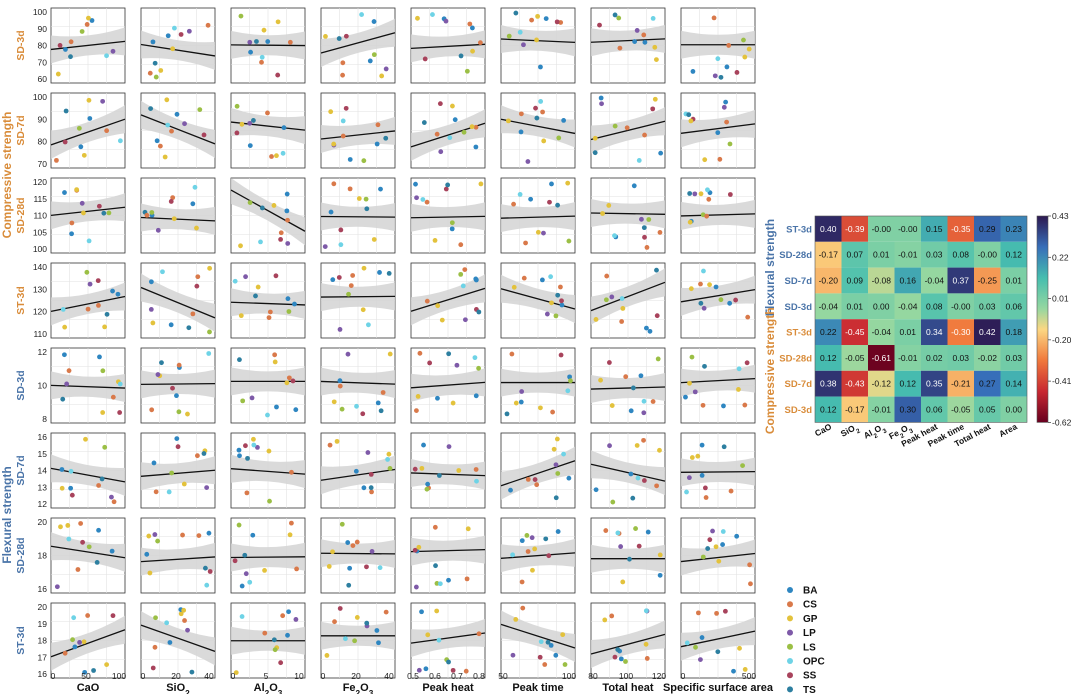 The height and width of the screenshot is (694, 1080). Describe the element at coordinates (43, 556) in the screenshot. I see `y-tick-label: 18` at that location.